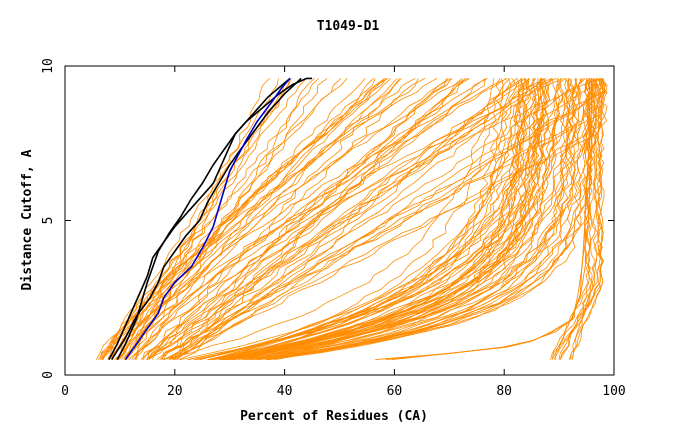 The image size is (680, 440). Describe the element at coordinates (613, 391) in the screenshot. I see `x-tick-label: 100` at that location.